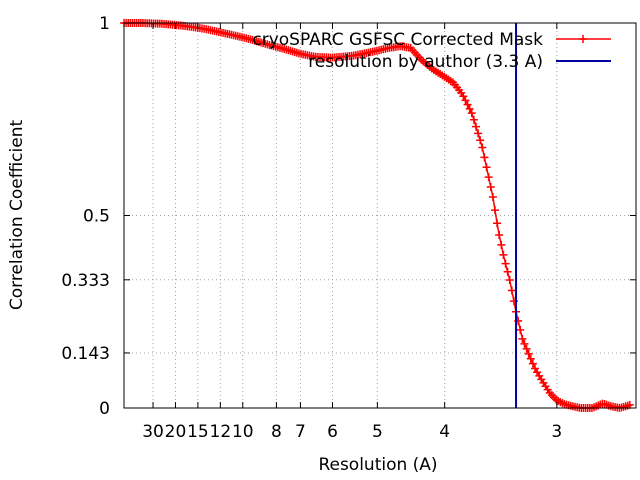  What do you see at coordinates (17, 215) in the screenshot?
I see `y-axis-title: Correlation Coefficient` at bounding box center [17, 215].